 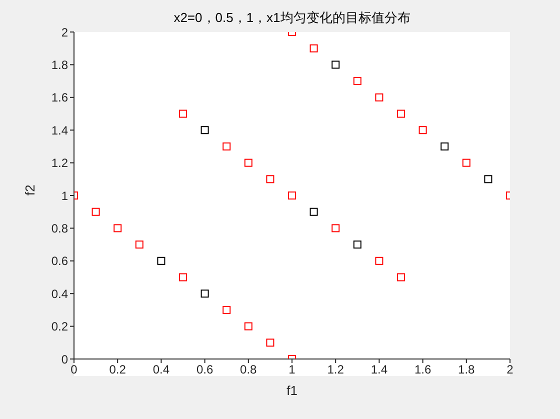 I want to click on y-tick-label: 1.2, so click(x=59, y=163).